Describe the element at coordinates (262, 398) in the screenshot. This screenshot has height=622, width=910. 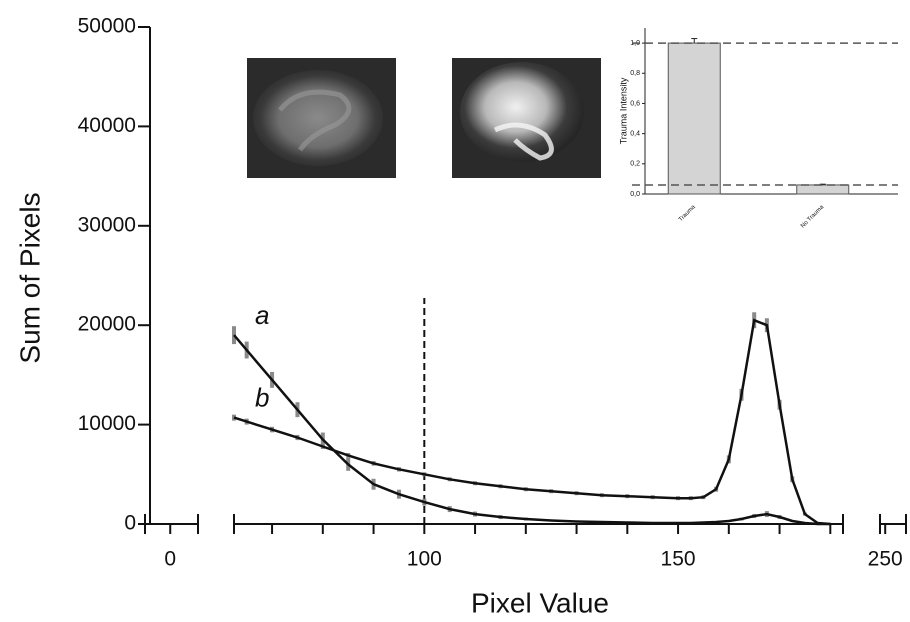
I see `series-label: b` at that location.